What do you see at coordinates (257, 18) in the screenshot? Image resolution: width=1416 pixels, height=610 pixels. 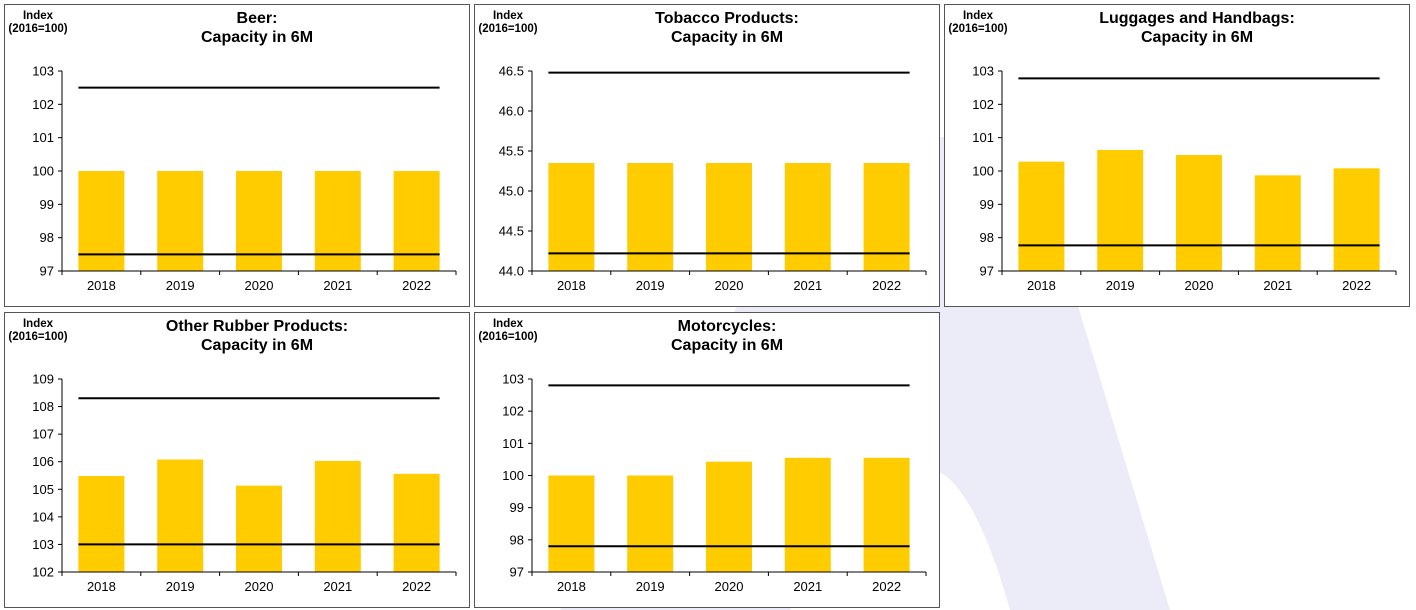 I see `chart-title-line1: Beer:` at bounding box center [257, 18].